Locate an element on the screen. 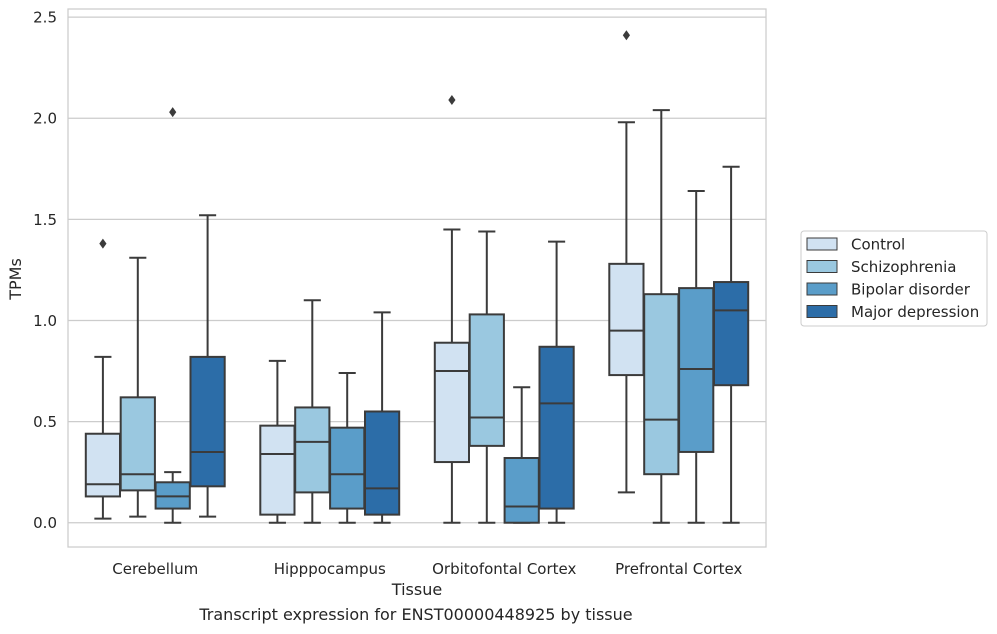  legend-frame is located at coordinates (894, 278).